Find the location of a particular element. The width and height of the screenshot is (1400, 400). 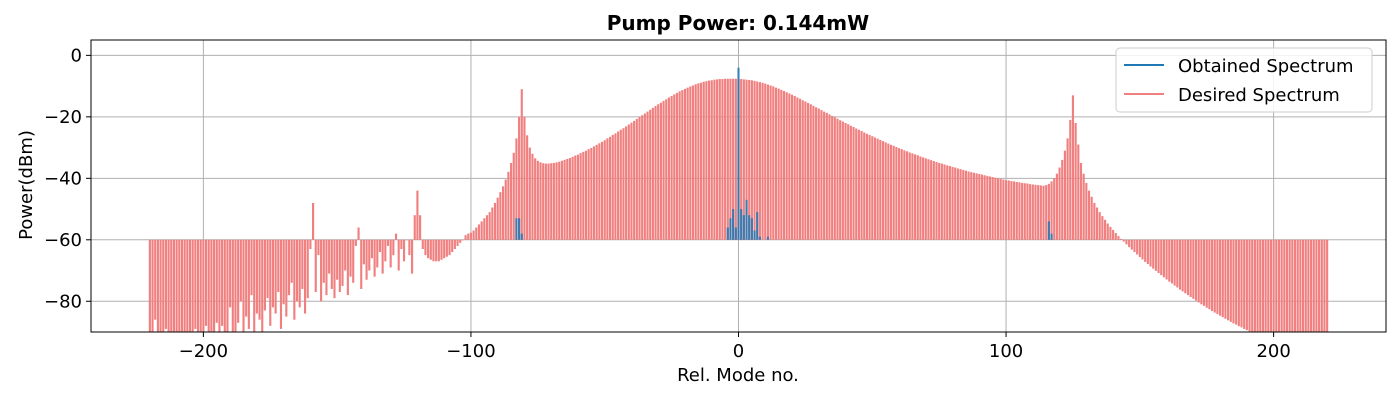

y-tick-label: −60 is located at coordinates (63, 240).